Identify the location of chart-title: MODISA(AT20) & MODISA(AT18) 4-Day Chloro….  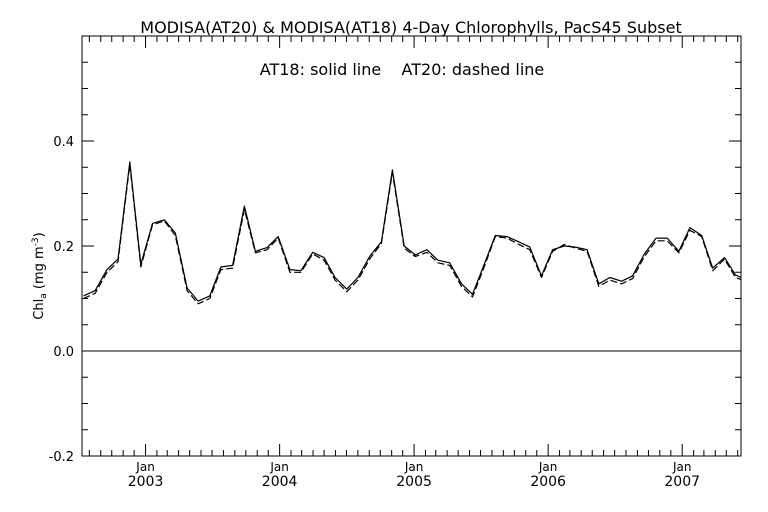
(410, 27).